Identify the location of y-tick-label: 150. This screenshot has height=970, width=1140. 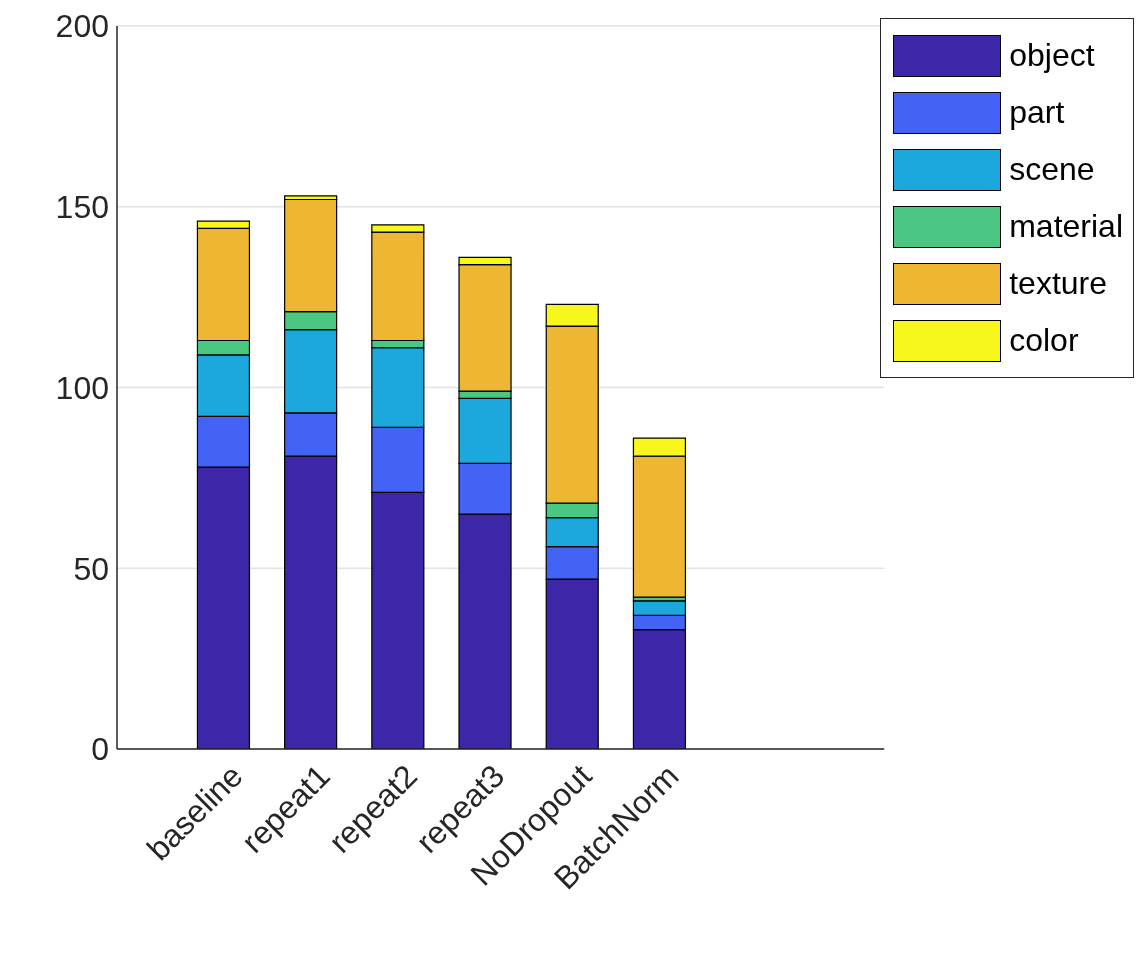
(82, 207).